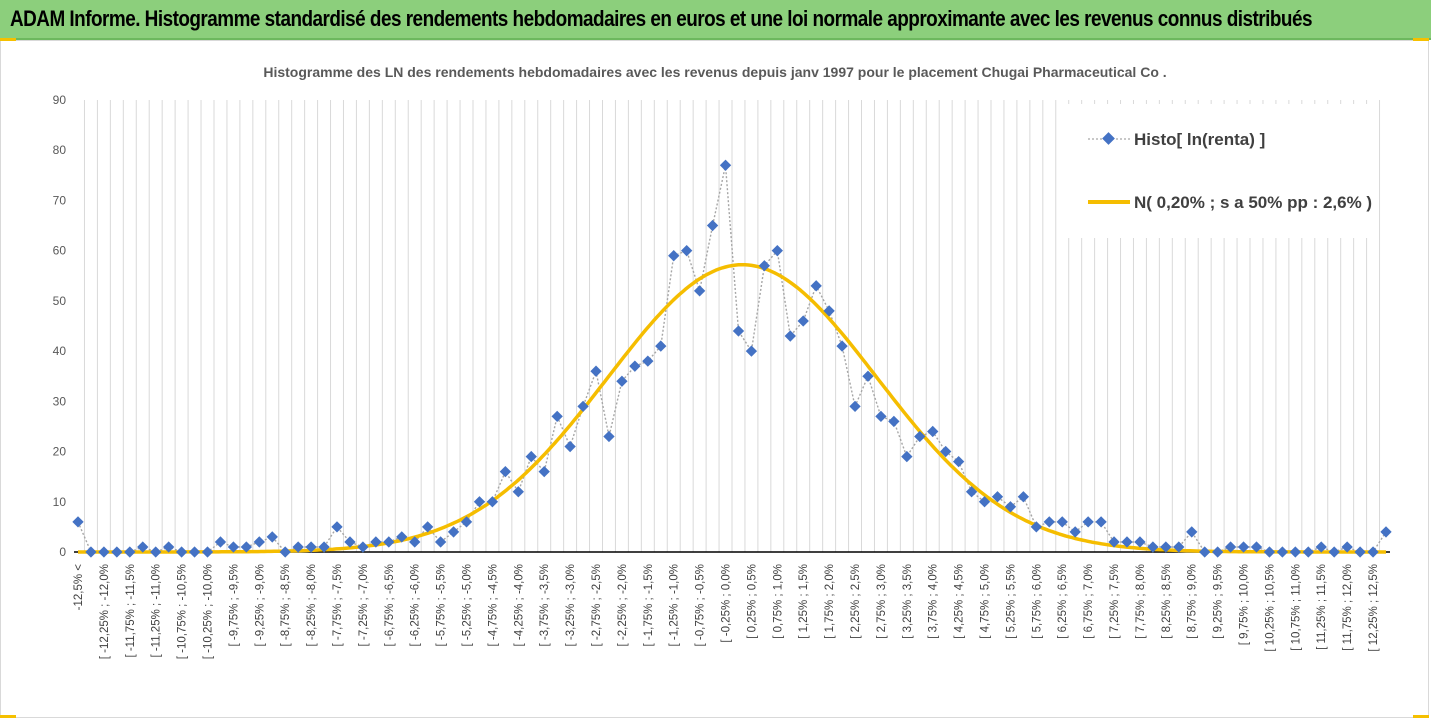 Image resolution: width=1431 pixels, height=720 pixels. What do you see at coordinates (338, 605) in the screenshot?
I see `x-tick-label: [ -7,75% ; -7,5%` at bounding box center [338, 605].